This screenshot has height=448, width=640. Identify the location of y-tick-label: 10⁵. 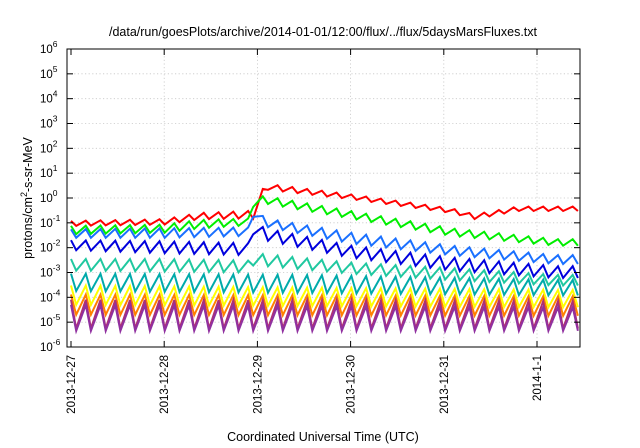
(49, 72).